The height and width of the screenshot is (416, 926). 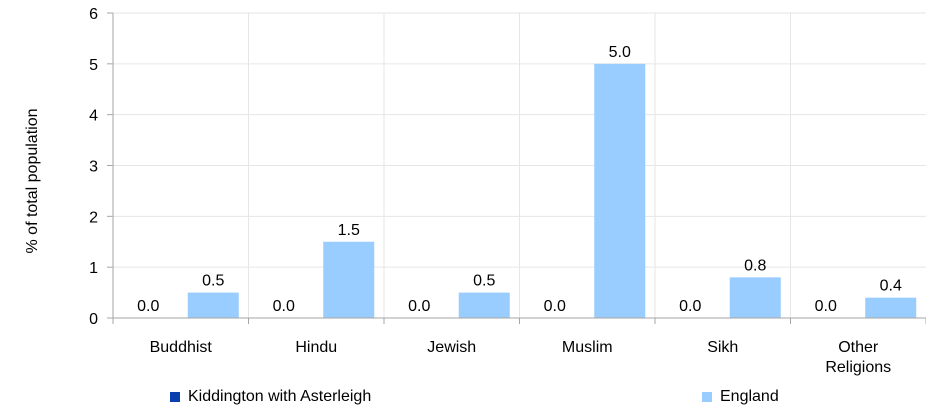 What do you see at coordinates (175, 397) in the screenshot?
I see `legend-swatch-kiddington` at bounding box center [175, 397].